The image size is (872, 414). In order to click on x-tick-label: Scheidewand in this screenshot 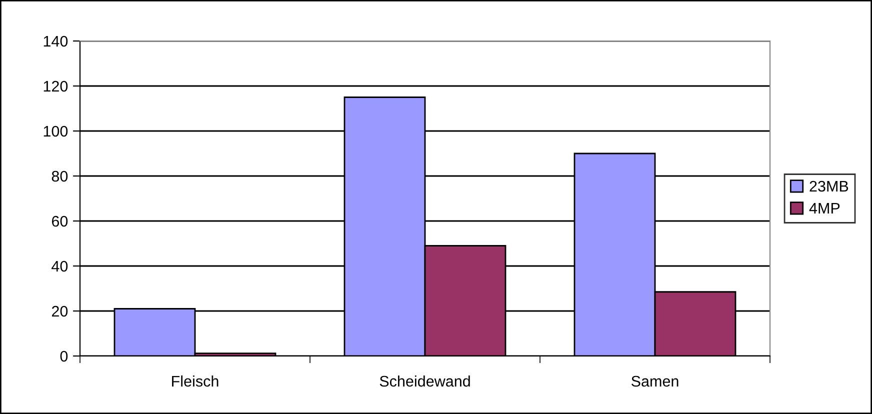, I will do `click(425, 381)`.